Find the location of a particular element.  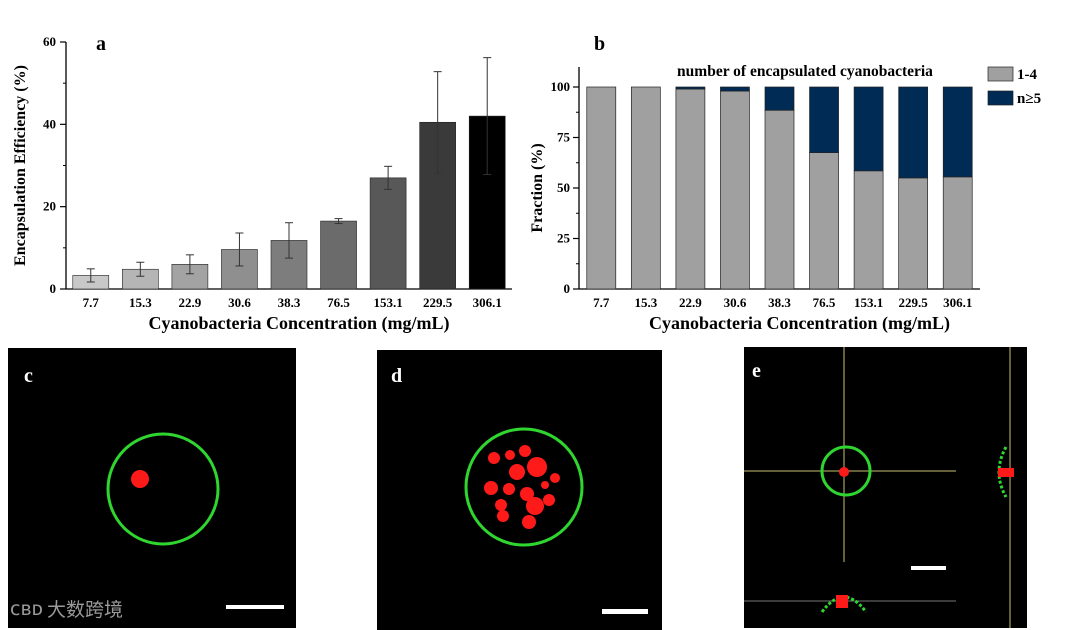

y-tick-label: 60 is located at coordinates (49, 41).